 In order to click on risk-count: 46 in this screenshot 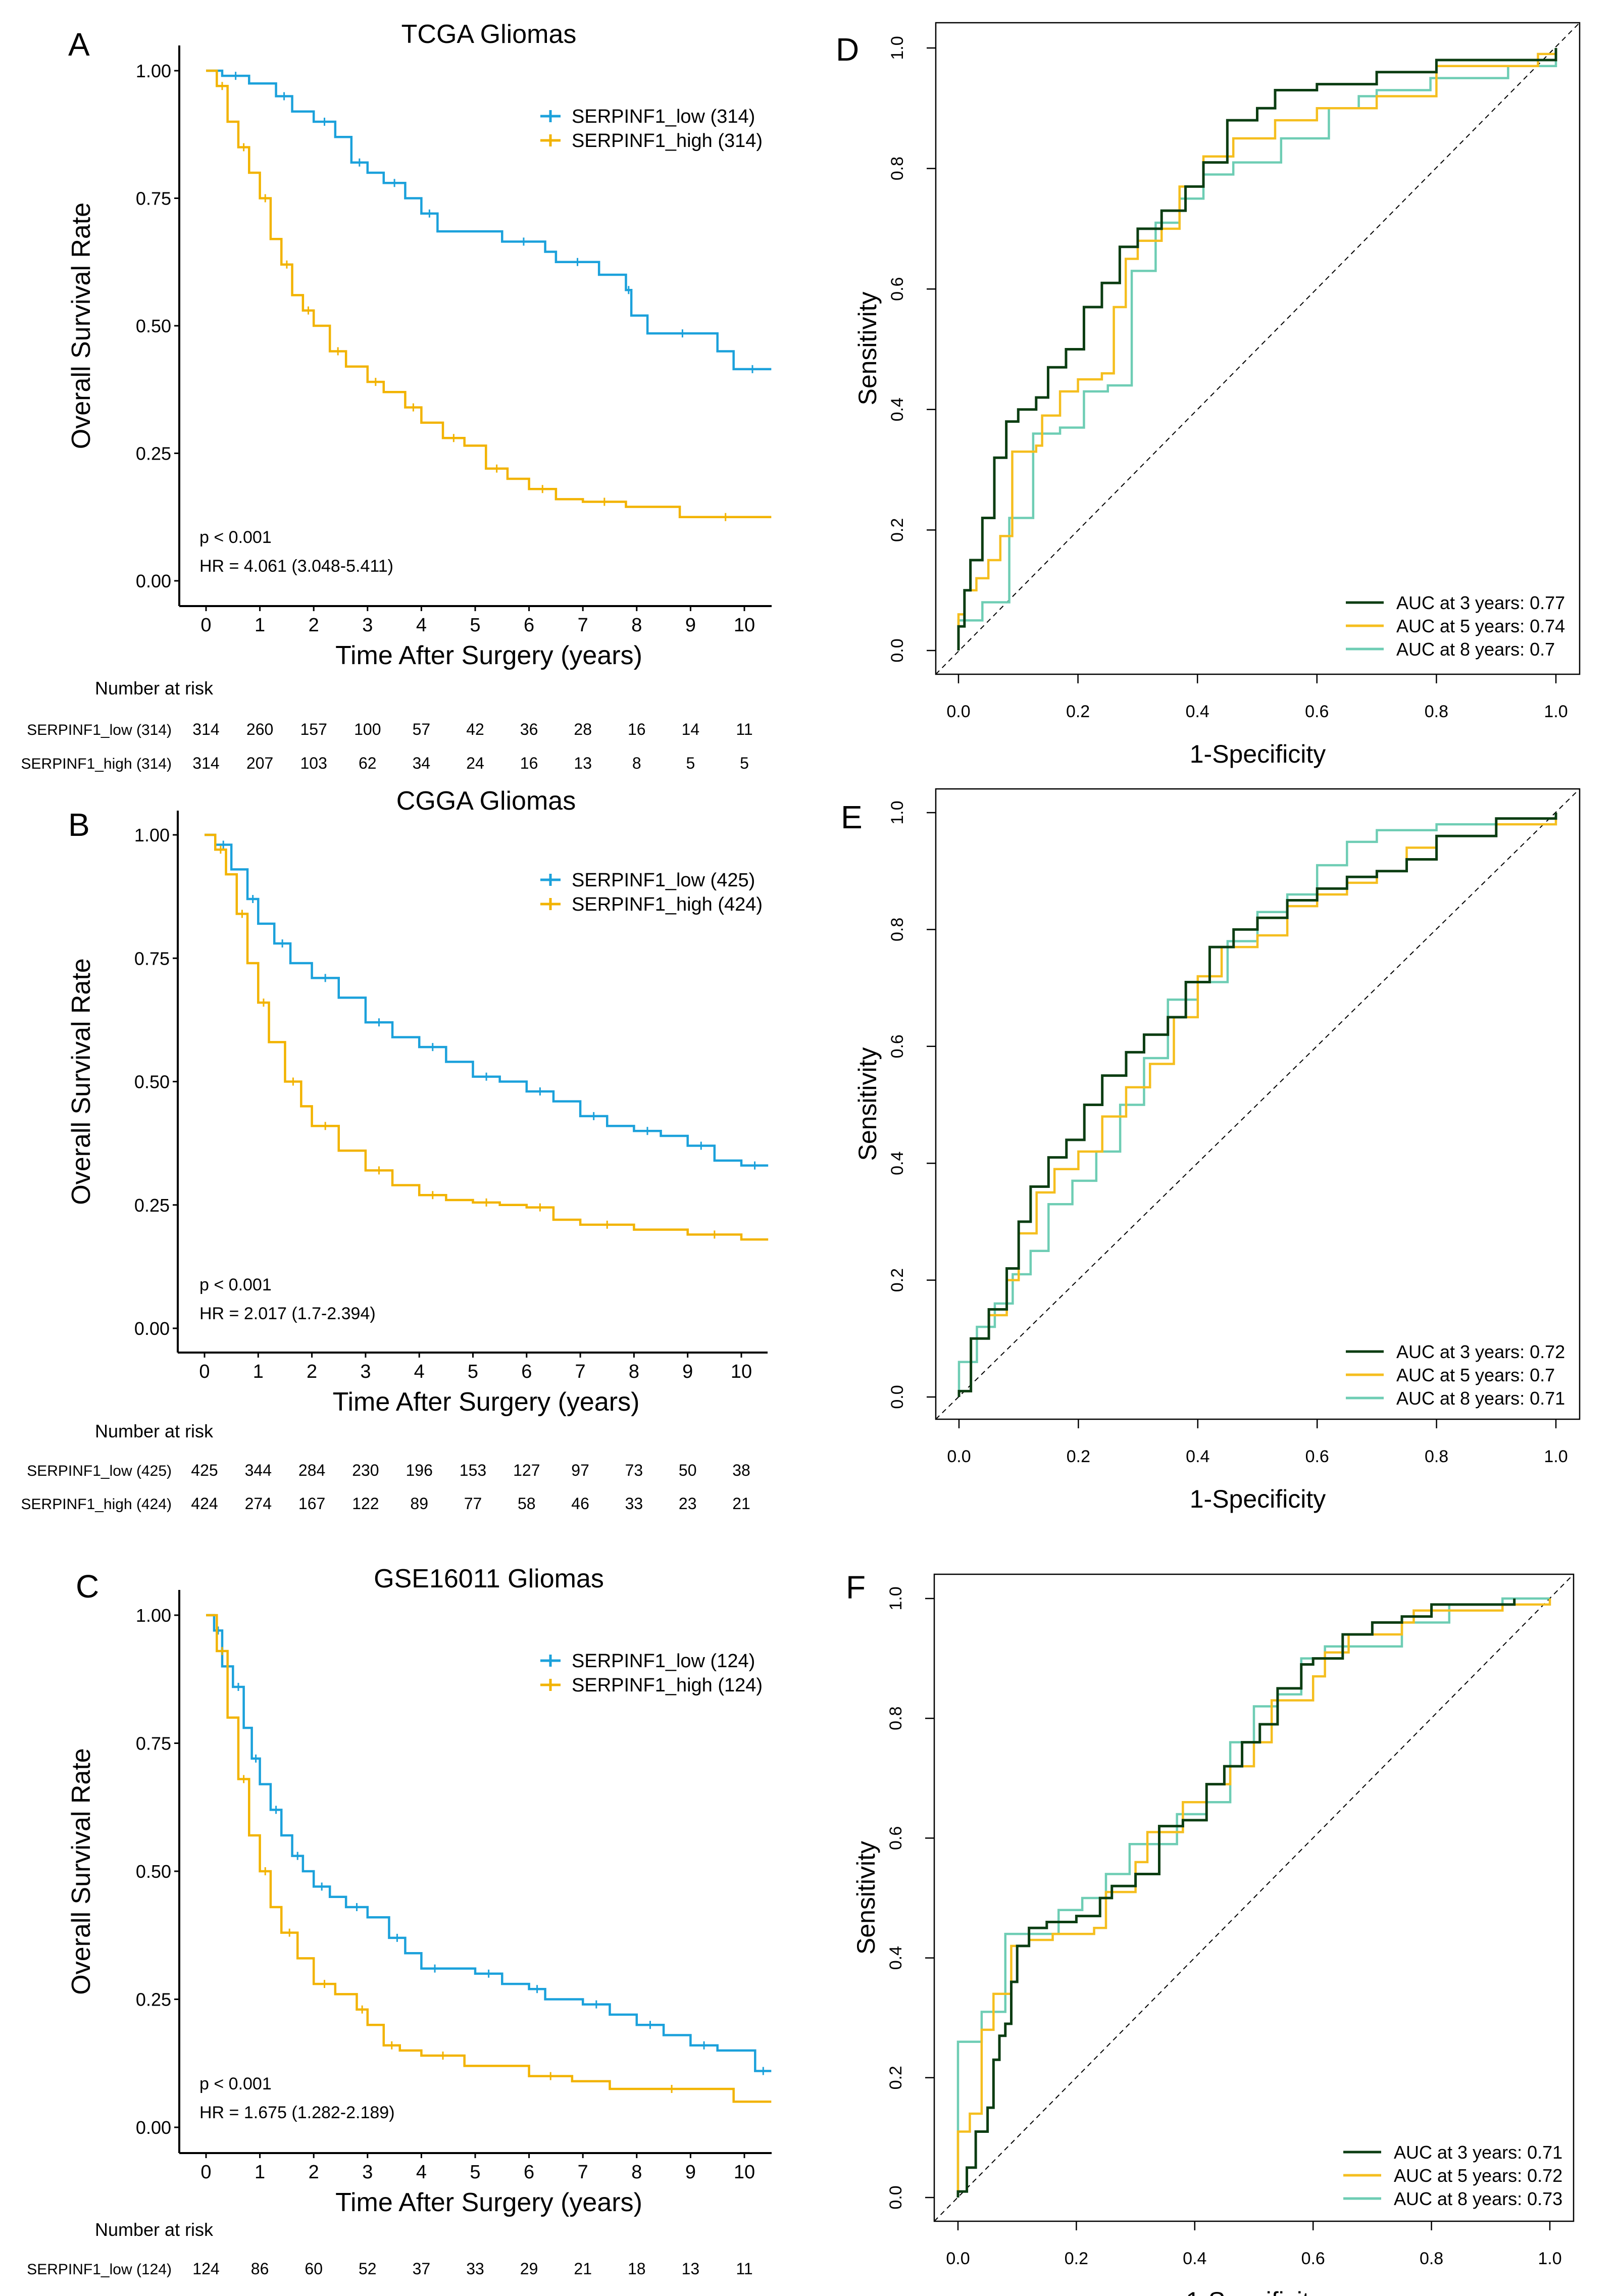, I will do `click(580, 1504)`.